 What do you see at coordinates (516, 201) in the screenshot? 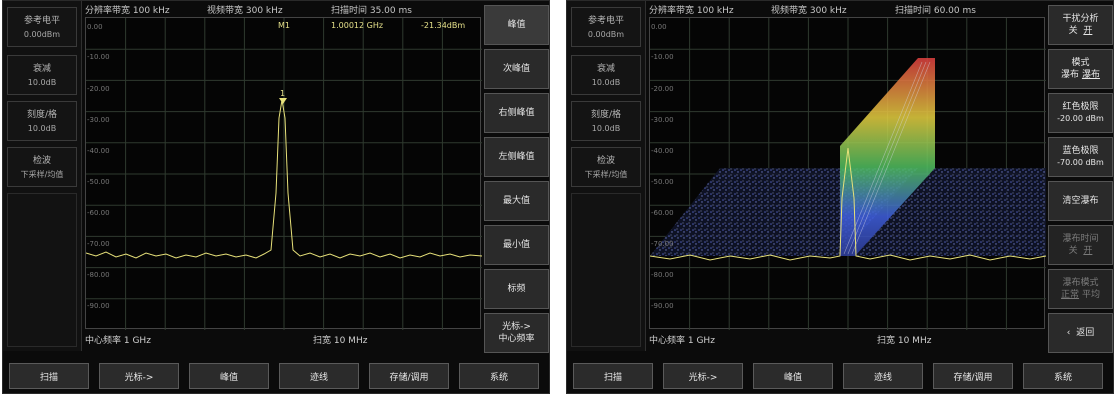
I see `max-button: 最大值` at bounding box center [516, 201].